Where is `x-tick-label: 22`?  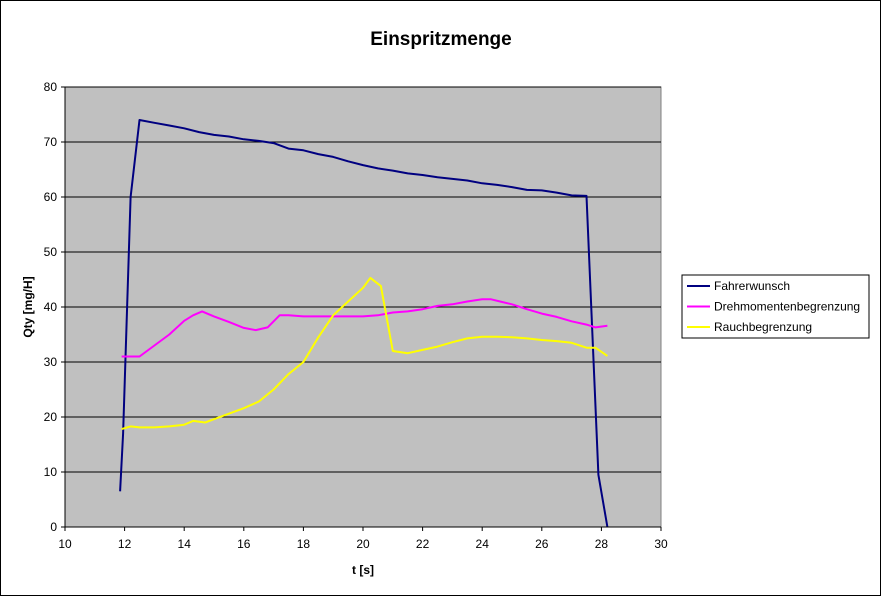 x-tick-label: 22 is located at coordinates (423, 544).